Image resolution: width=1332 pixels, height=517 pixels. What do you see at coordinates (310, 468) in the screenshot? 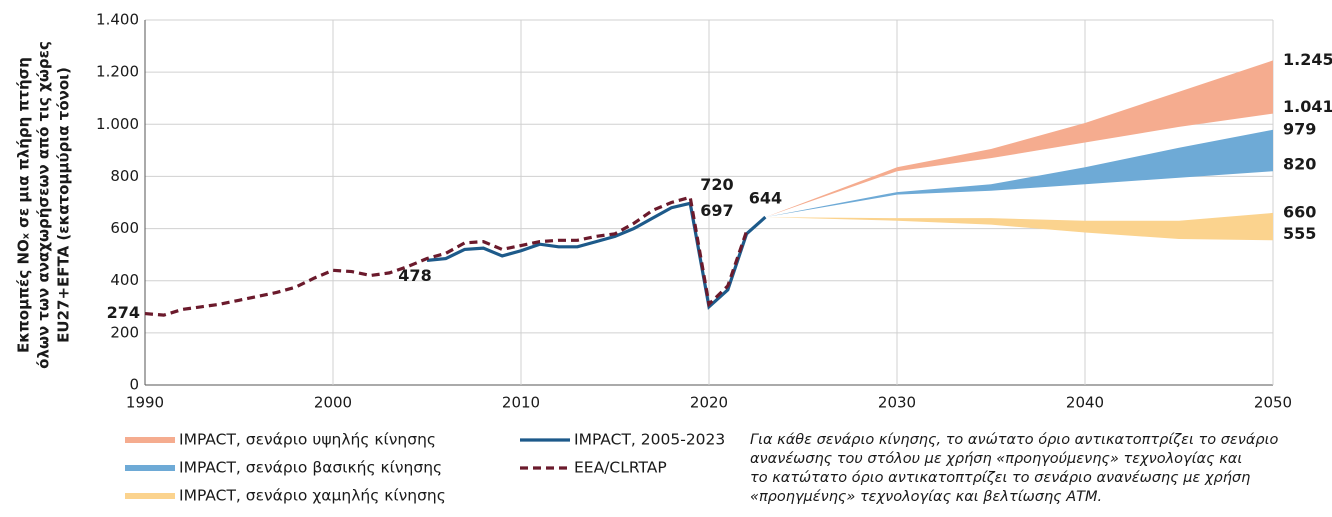
I see `legend-label: IMPACT, σενάριο βασικής κίνησης` at bounding box center [310, 468].